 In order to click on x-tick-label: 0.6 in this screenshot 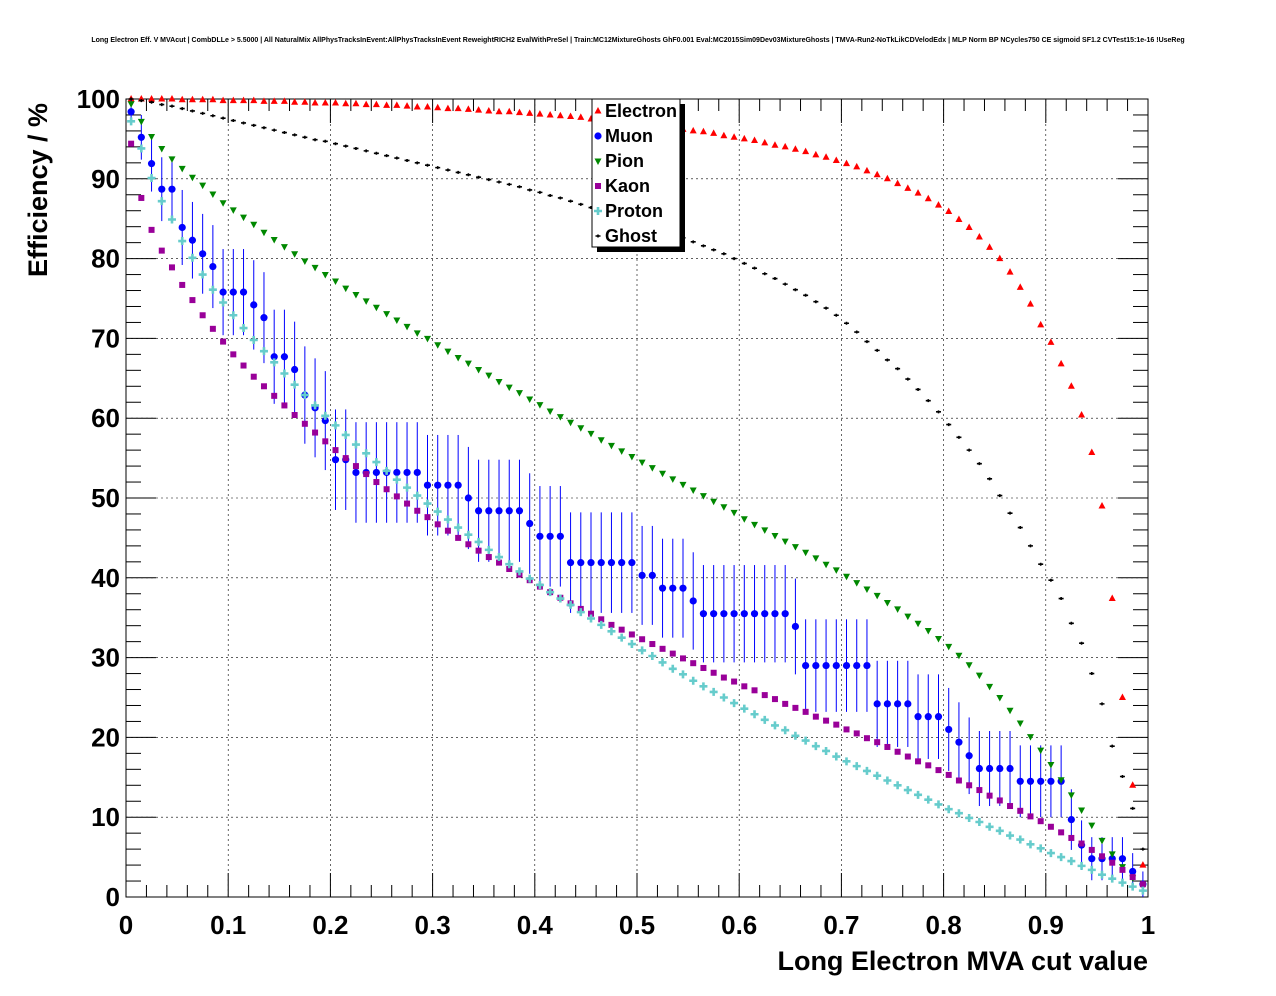, I will do `click(739, 925)`.